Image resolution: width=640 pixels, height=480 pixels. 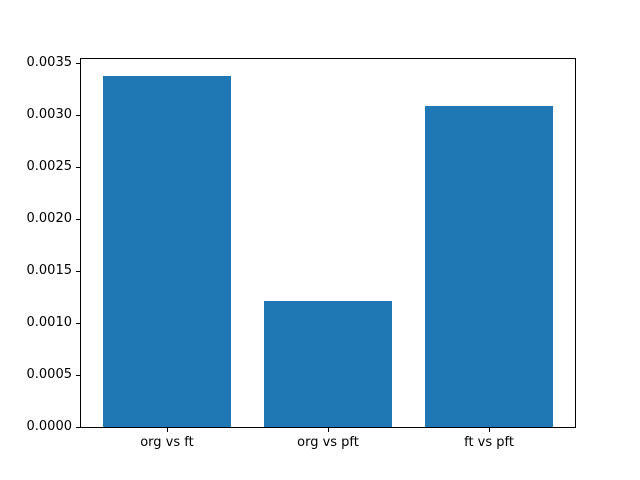 I want to click on x-tick-label: org vs ft, so click(x=167, y=442).